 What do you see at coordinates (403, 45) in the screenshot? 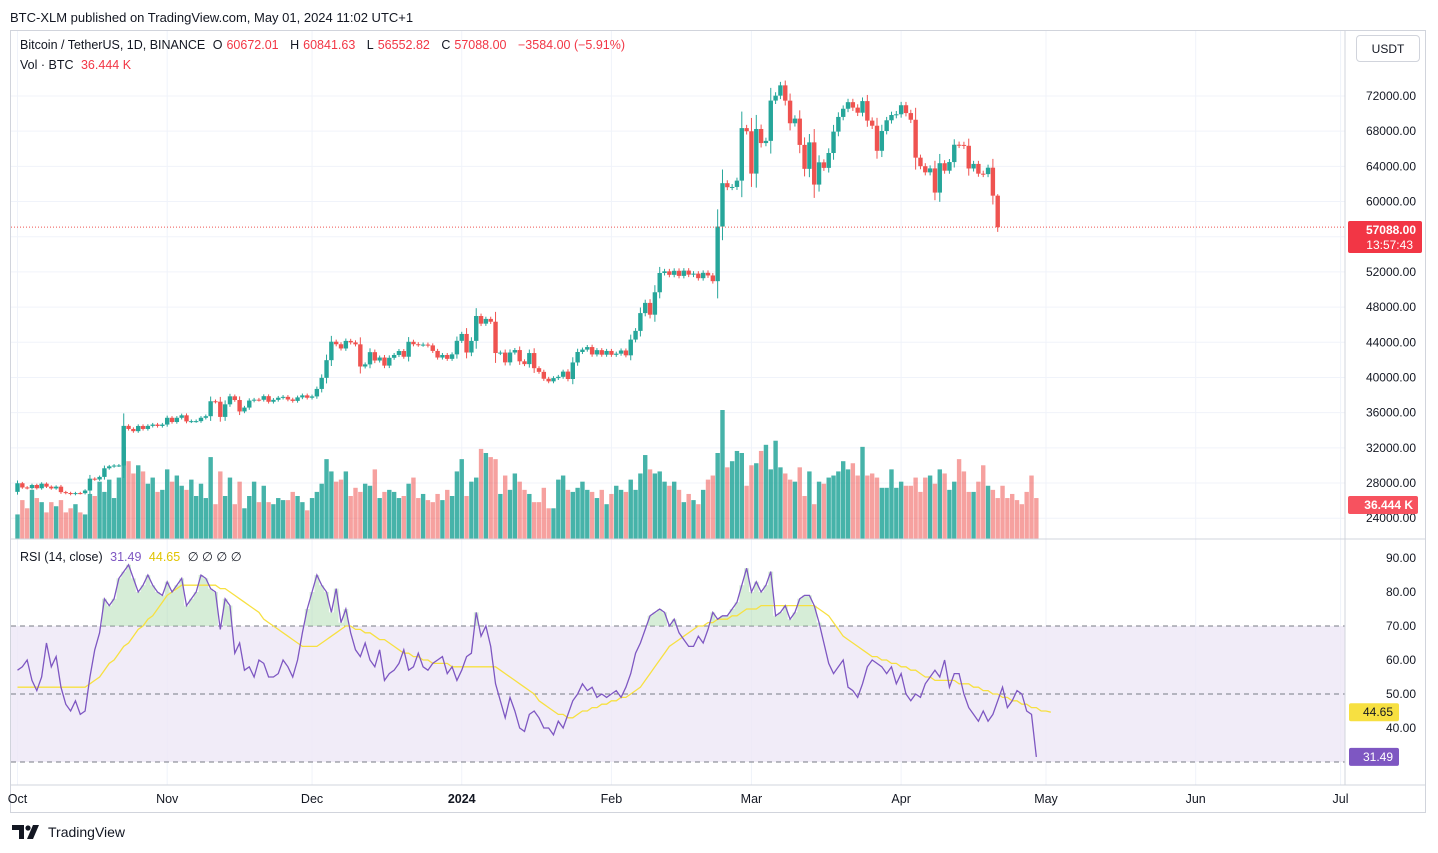
I see `low-value: 56552.82` at bounding box center [403, 45].